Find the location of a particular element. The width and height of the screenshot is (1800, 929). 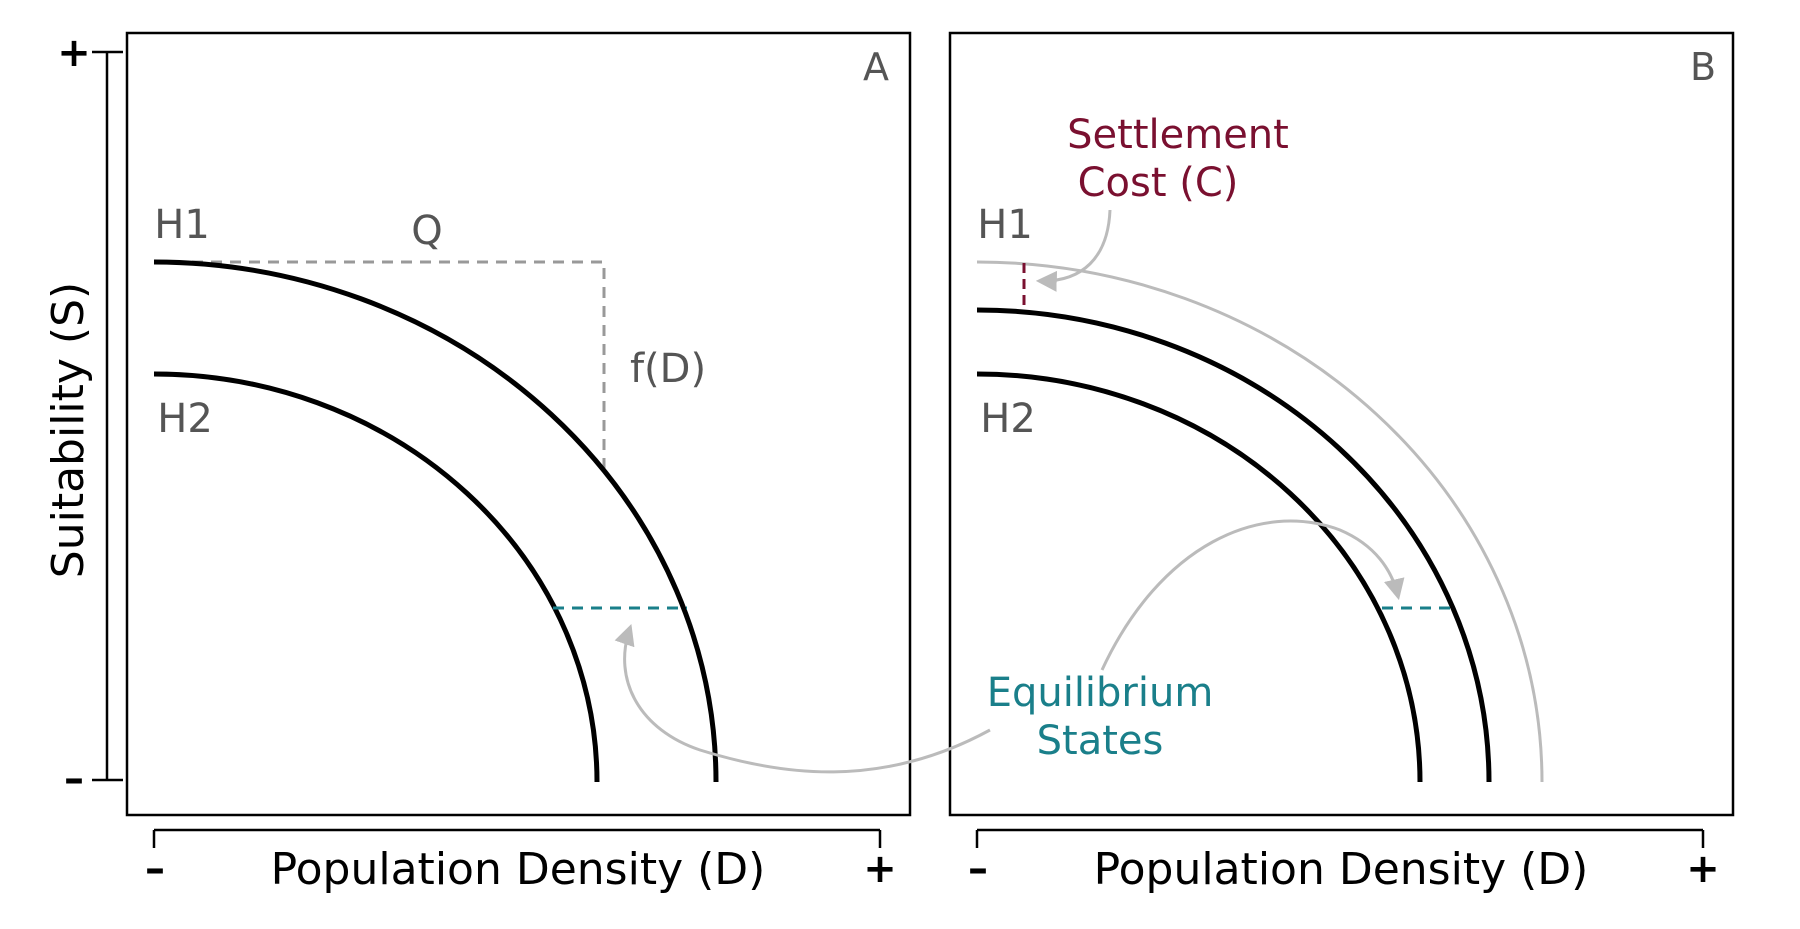

x-axis-a-label: Population Density (D) is located at coordinates (518, 869).